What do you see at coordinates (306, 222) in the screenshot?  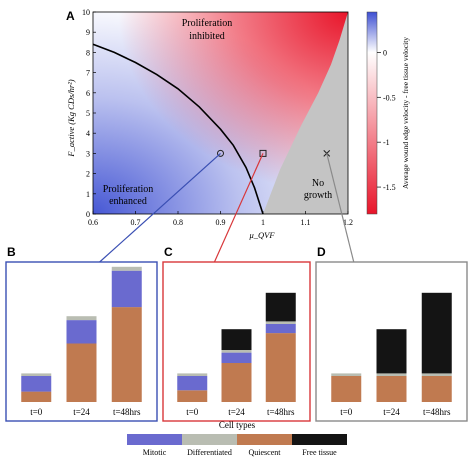 I see `x-tick-label: 1.1` at bounding box center [306, 222].